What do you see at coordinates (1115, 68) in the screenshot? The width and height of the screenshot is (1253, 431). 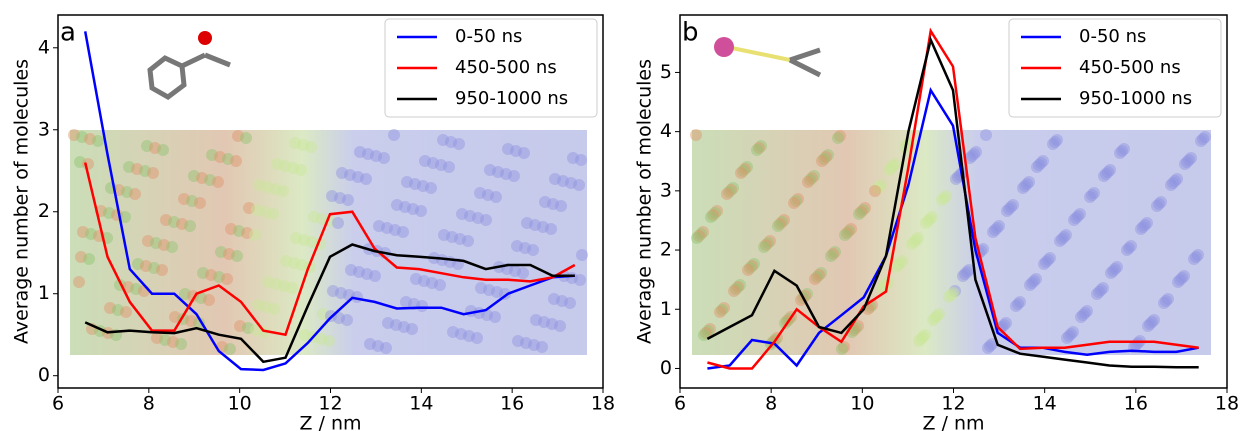 I see `legend-box` at bounding box center [1115, 68].